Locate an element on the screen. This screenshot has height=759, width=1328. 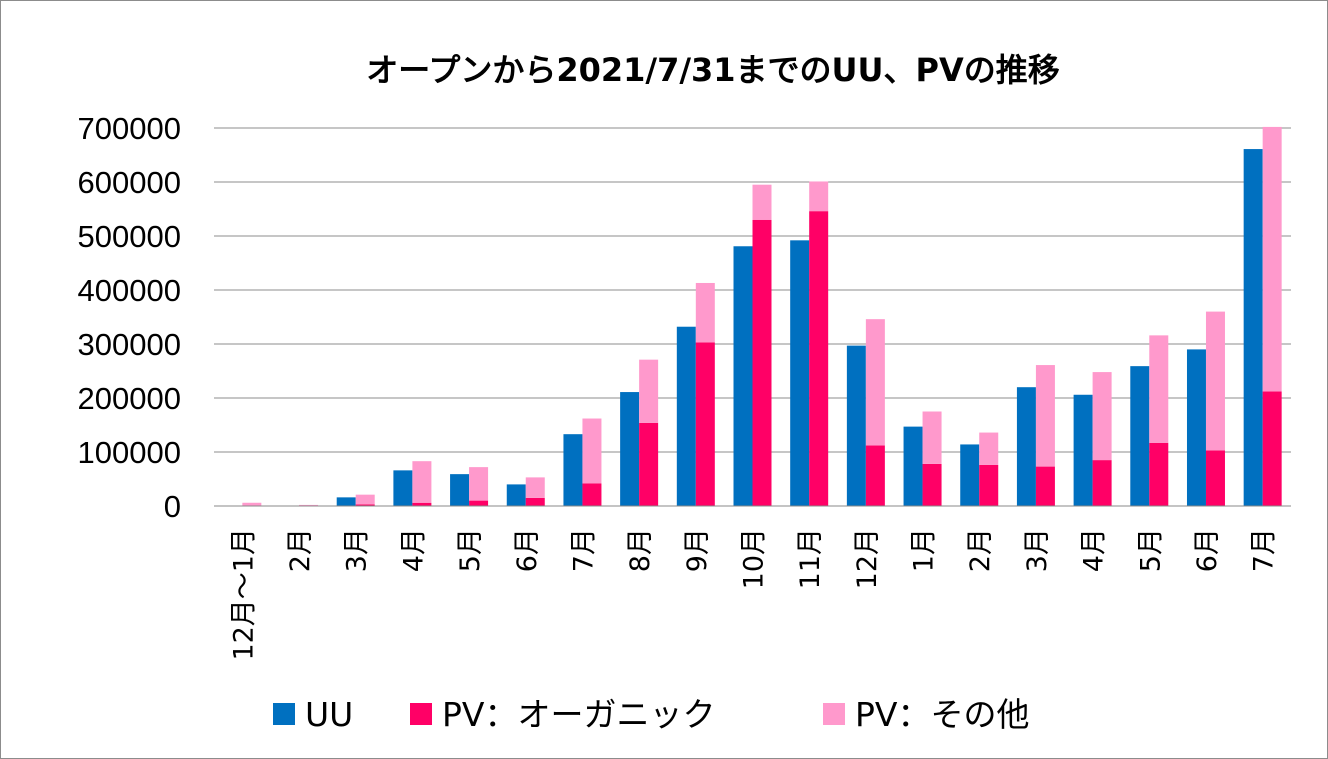
y-tick-label: 300000 is located at coordinates (129, 344).